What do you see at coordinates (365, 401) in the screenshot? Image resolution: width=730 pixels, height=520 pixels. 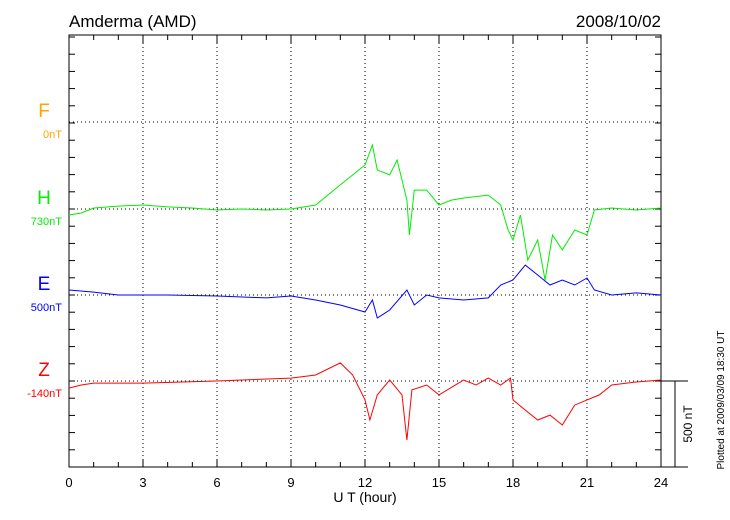 I see `trace-z` at bounding box center [365, 401].